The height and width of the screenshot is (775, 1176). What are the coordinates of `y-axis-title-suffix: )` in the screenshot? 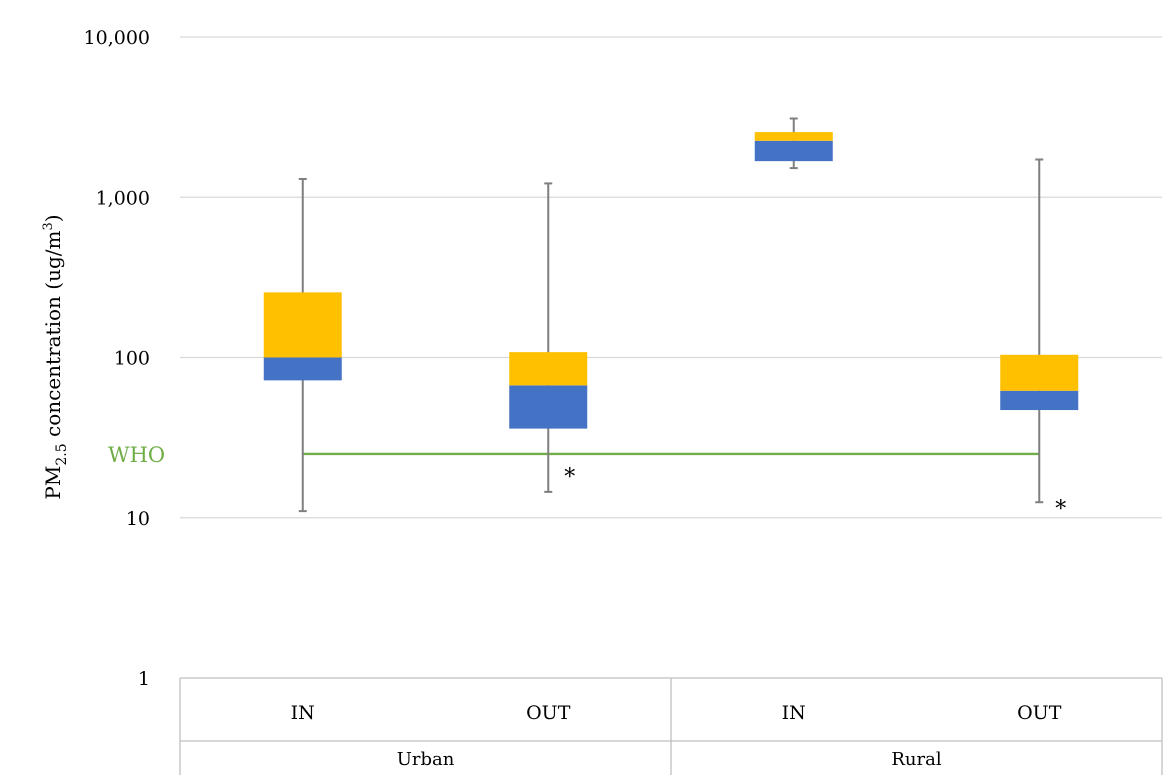 It's located at (53, 218).